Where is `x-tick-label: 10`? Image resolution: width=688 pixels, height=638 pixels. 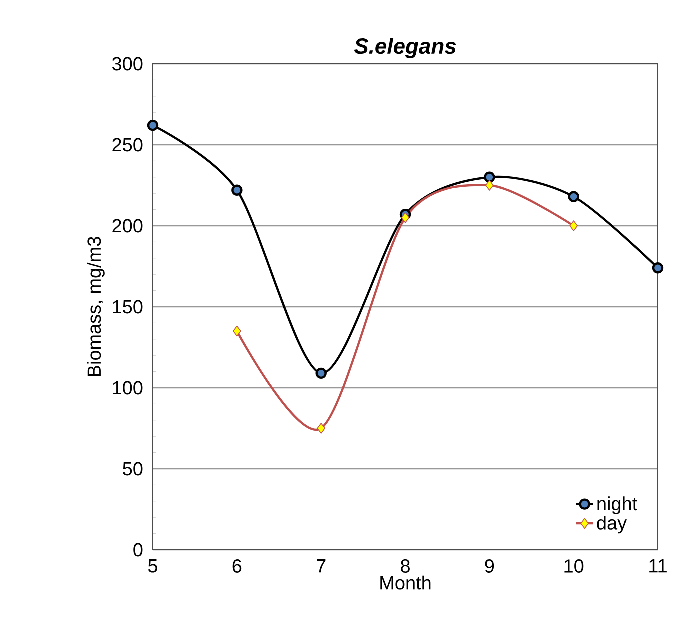
x-tick-label: 10 is located at coordinates (574, 566).